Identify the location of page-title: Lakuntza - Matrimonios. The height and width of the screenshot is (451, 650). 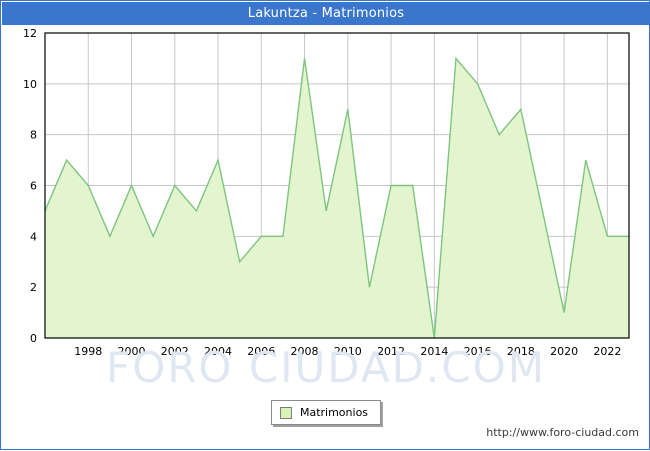
(326, 13).